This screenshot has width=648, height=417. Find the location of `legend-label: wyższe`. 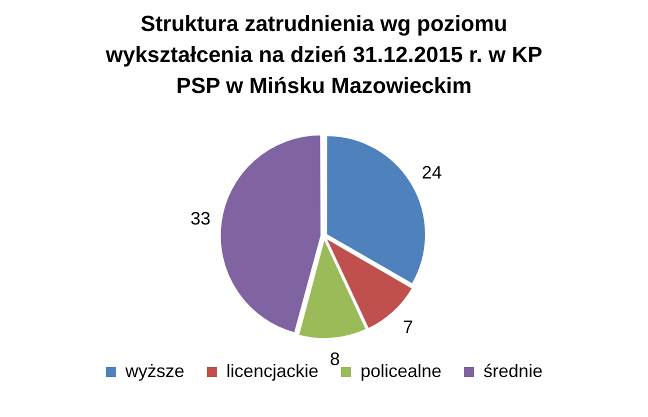

legend-label: wyższe is located at coordinates (154, 370).